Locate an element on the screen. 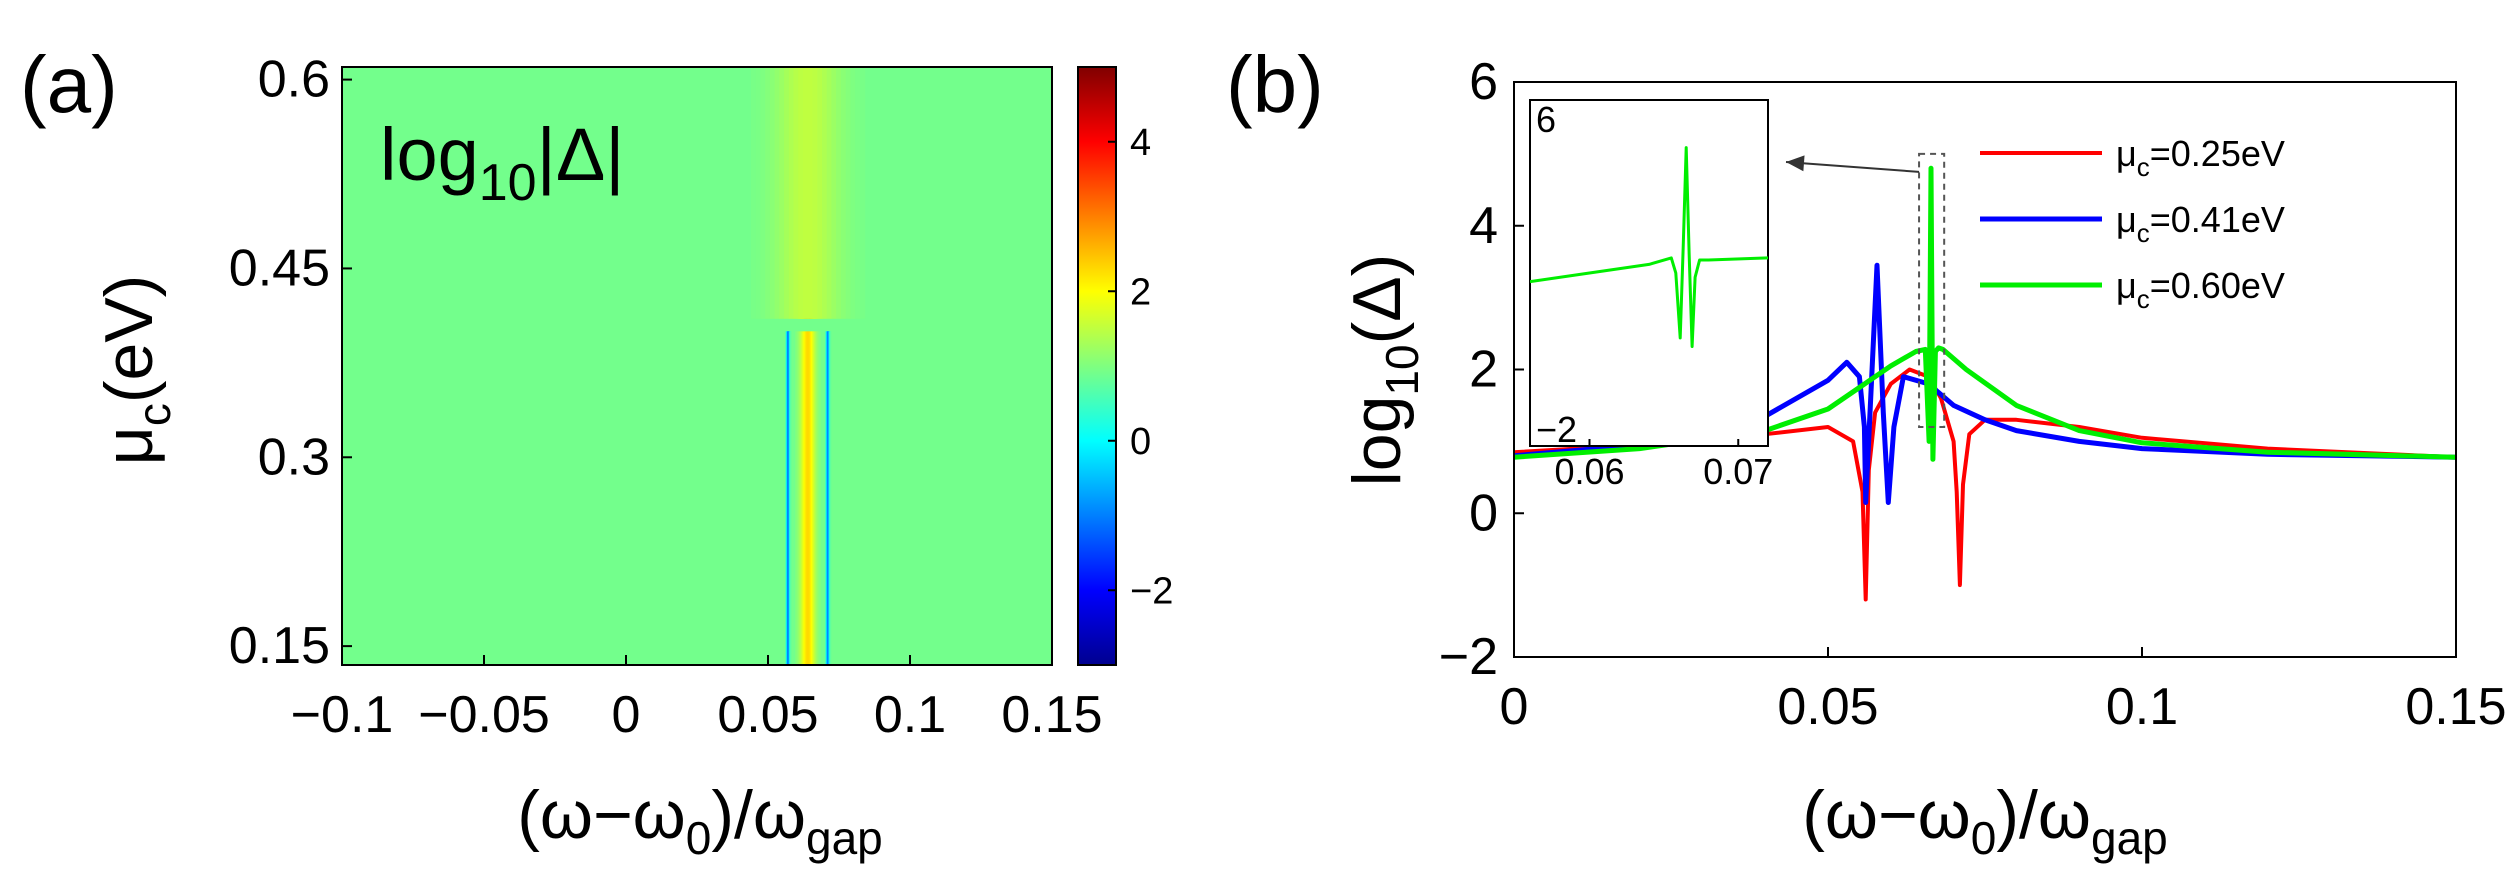  x-tick-label: −0.05 is located at coordinates (484, 715).